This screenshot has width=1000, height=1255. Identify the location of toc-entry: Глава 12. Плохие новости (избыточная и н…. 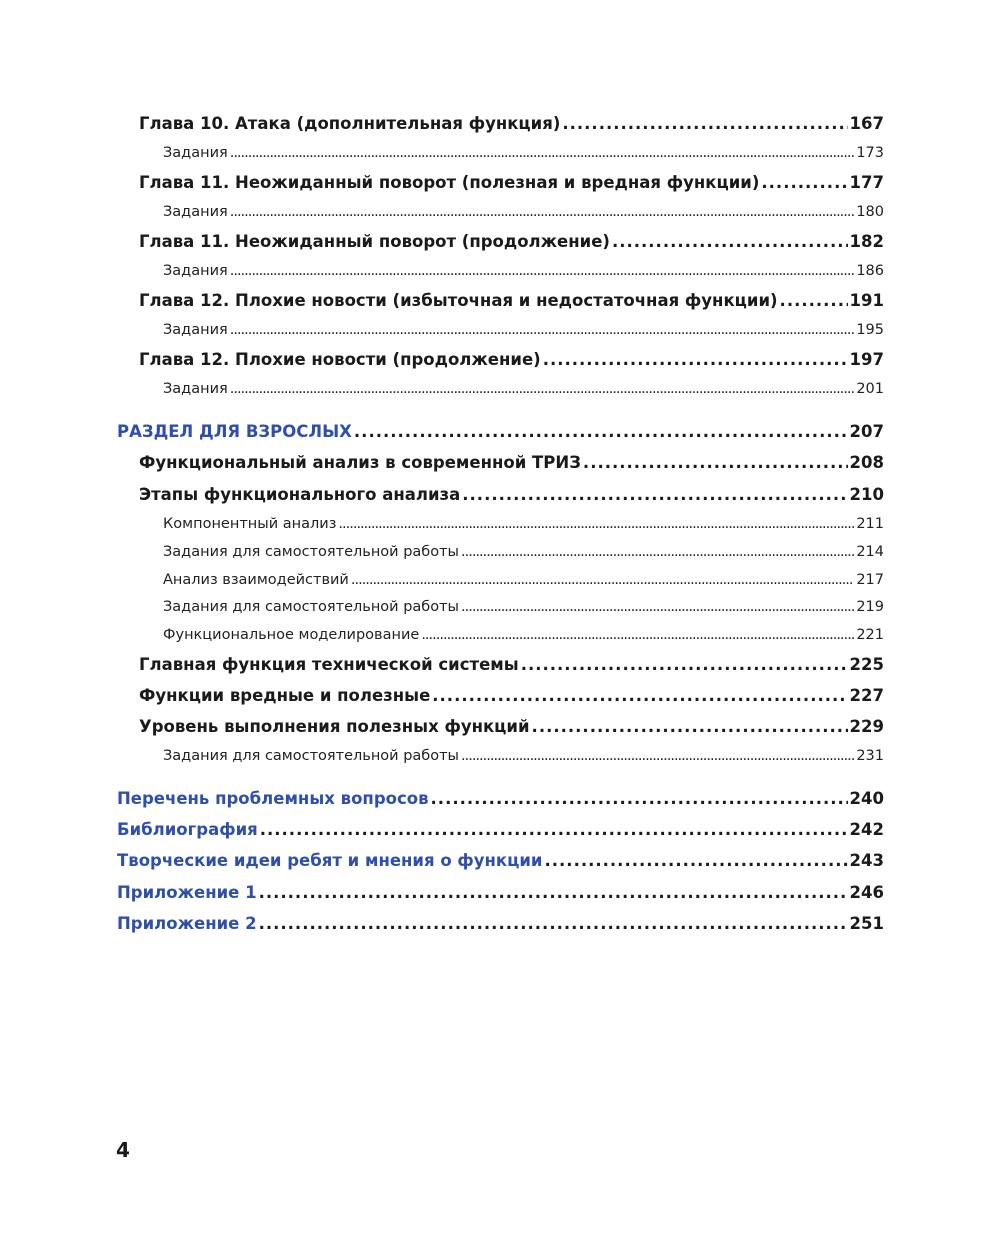
(511, 301).